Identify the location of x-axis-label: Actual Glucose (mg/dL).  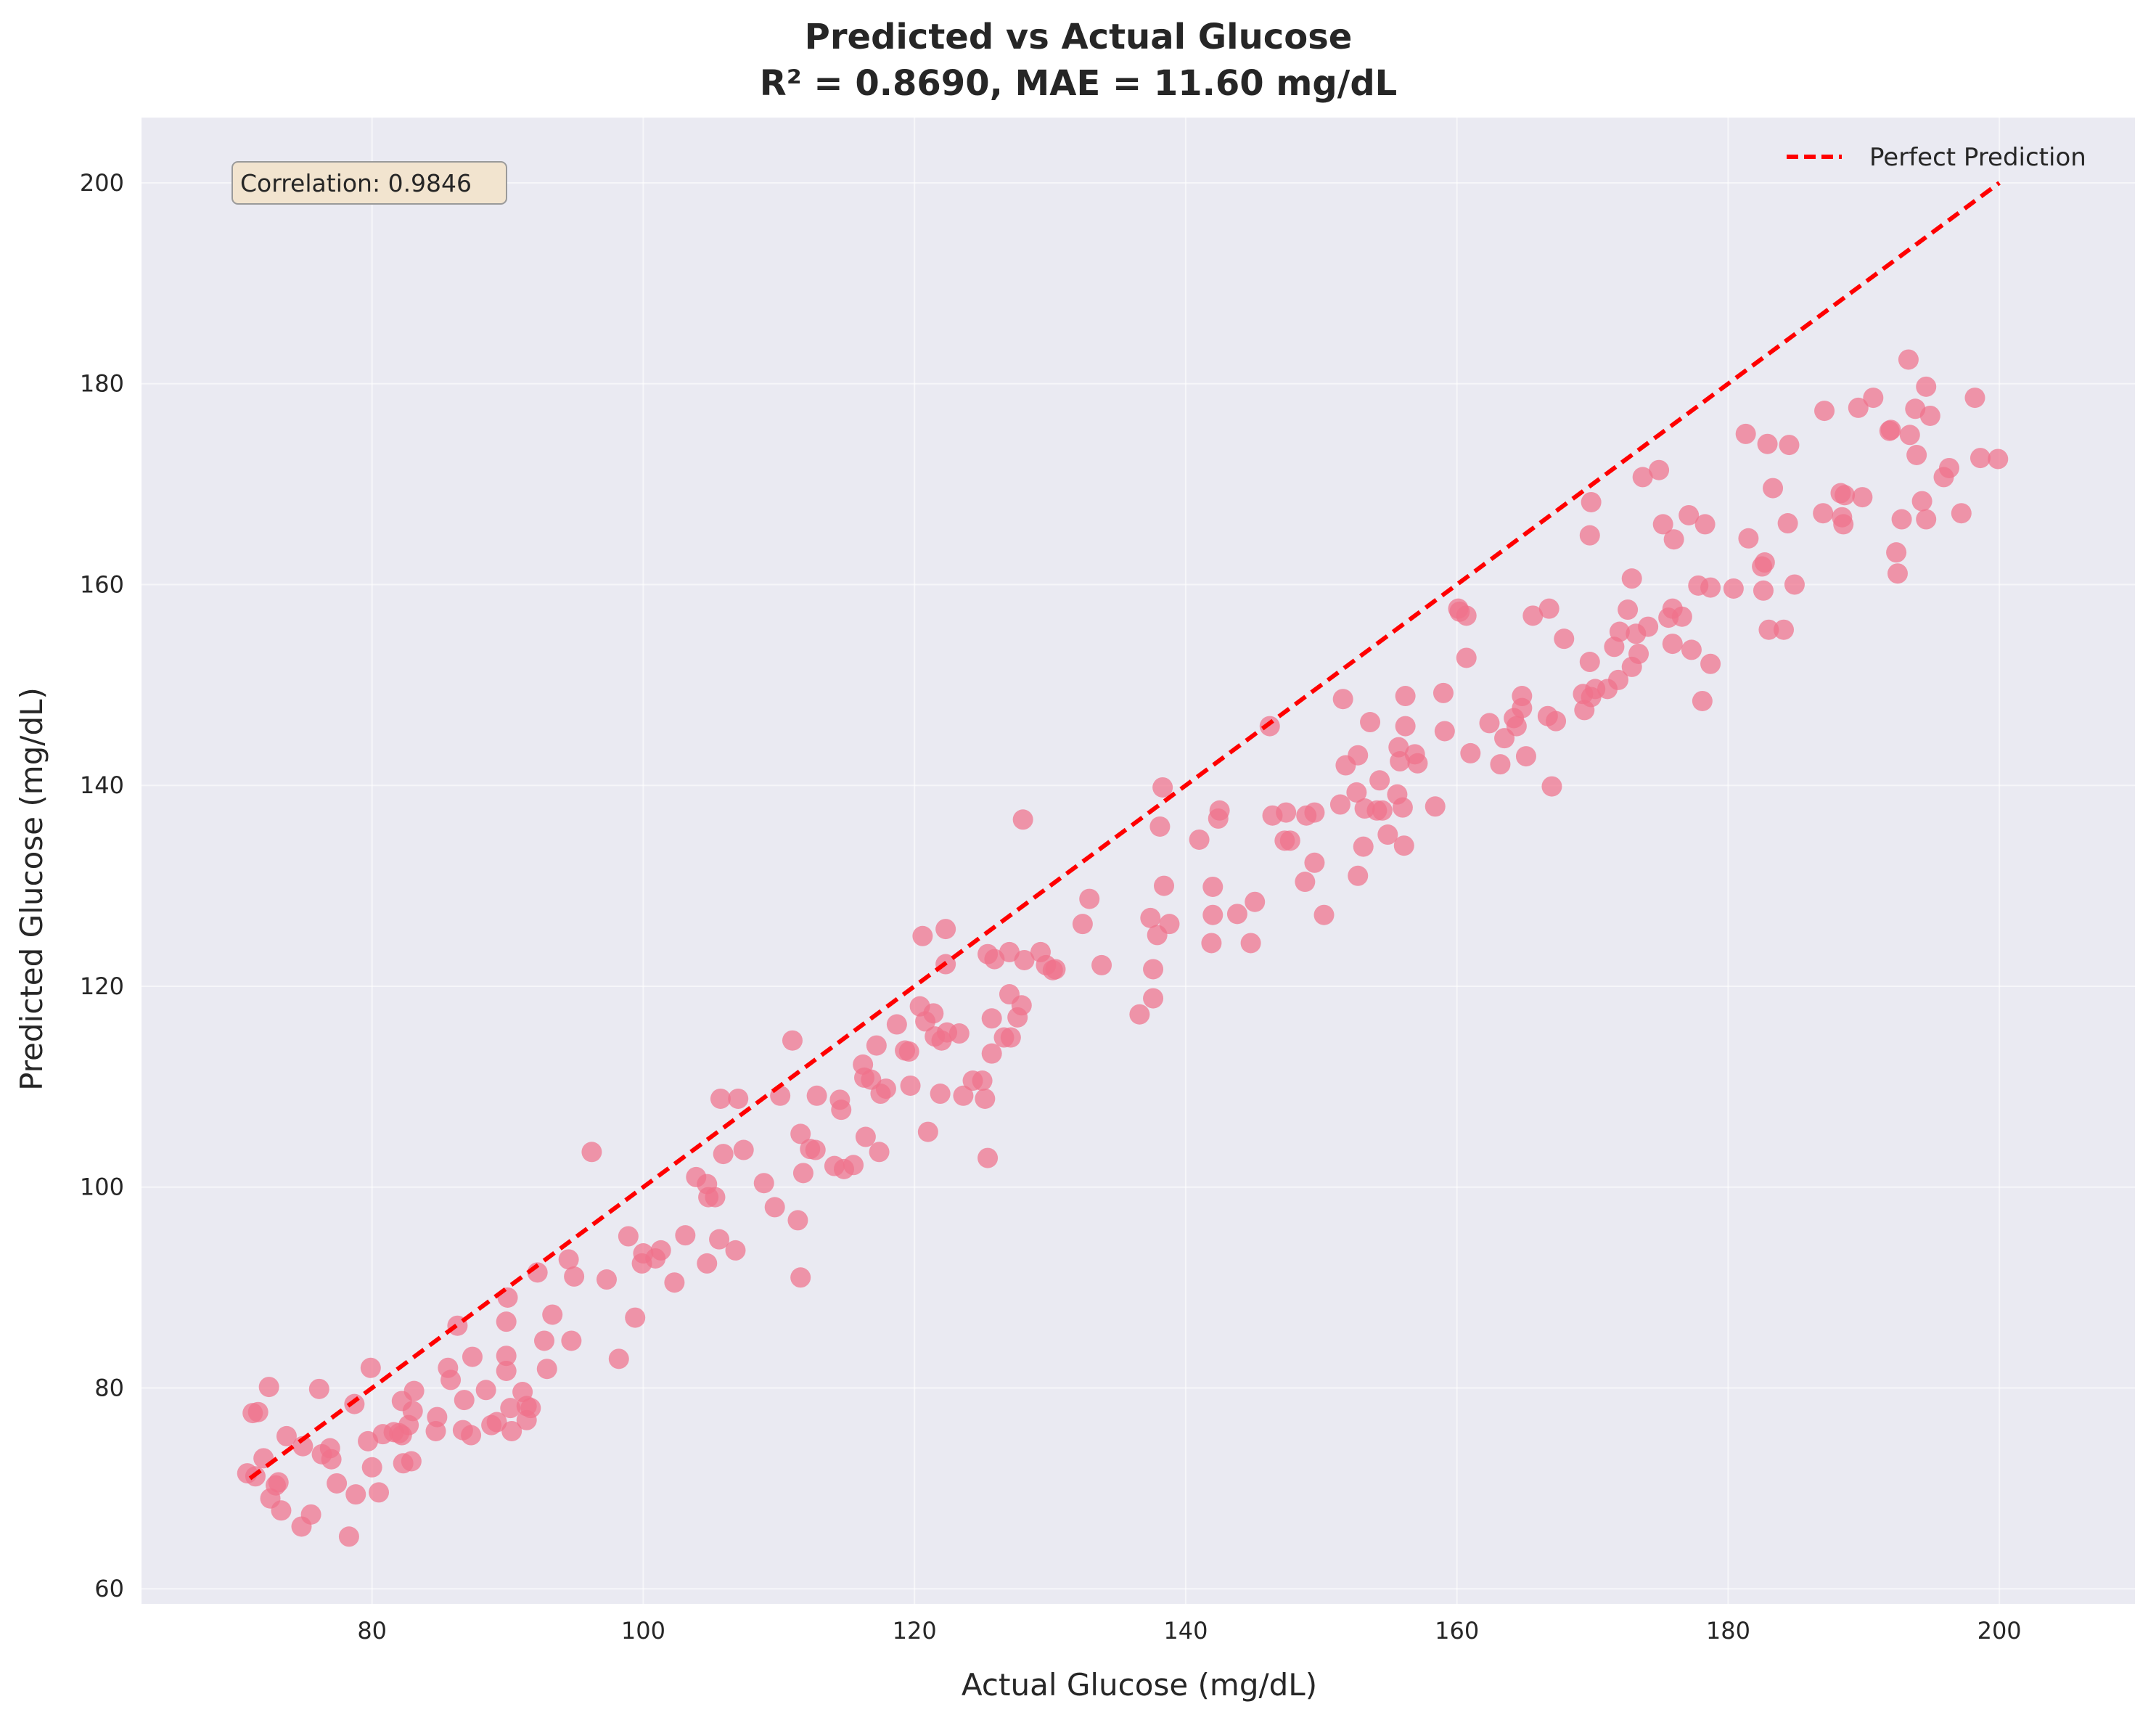
(1139, 1685).